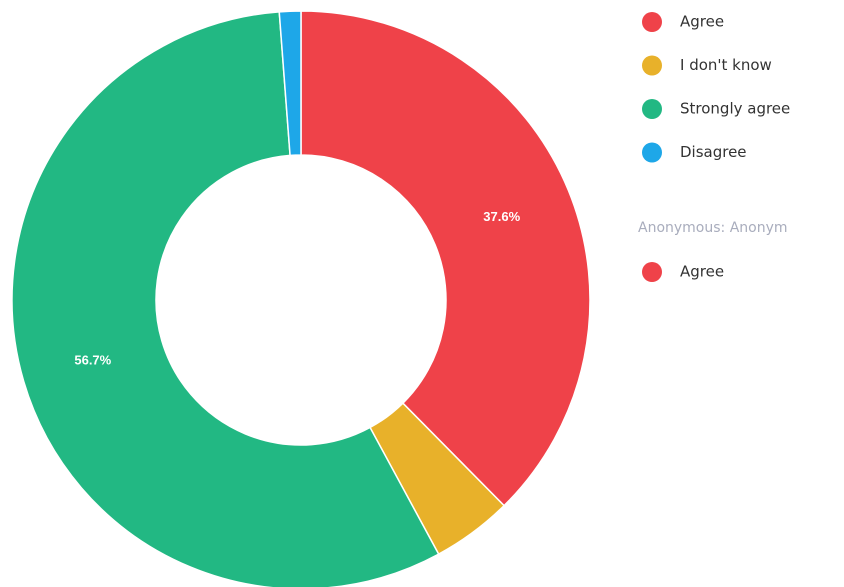 The height and width of the screenshot is (587, 844). Describe the element at coordinates (726, 65) in the screenshot. I see `legend-label: I don't know` at that location.